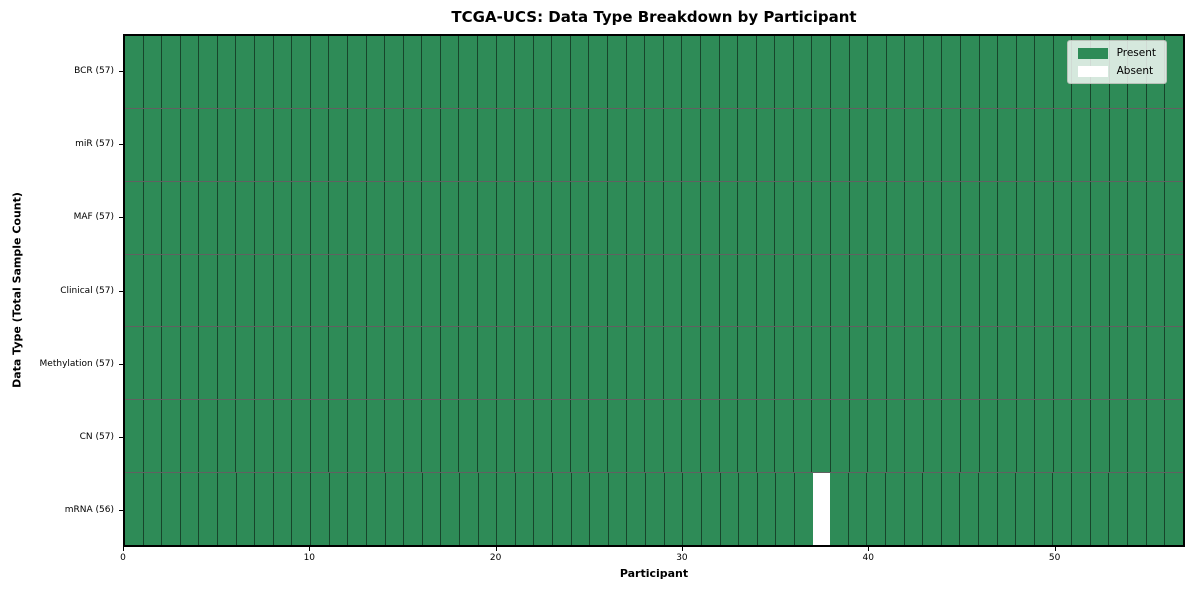  Describe the element at coordinates (654, 145) in the screenshot. I see `heatmap-row-miR` at that location.